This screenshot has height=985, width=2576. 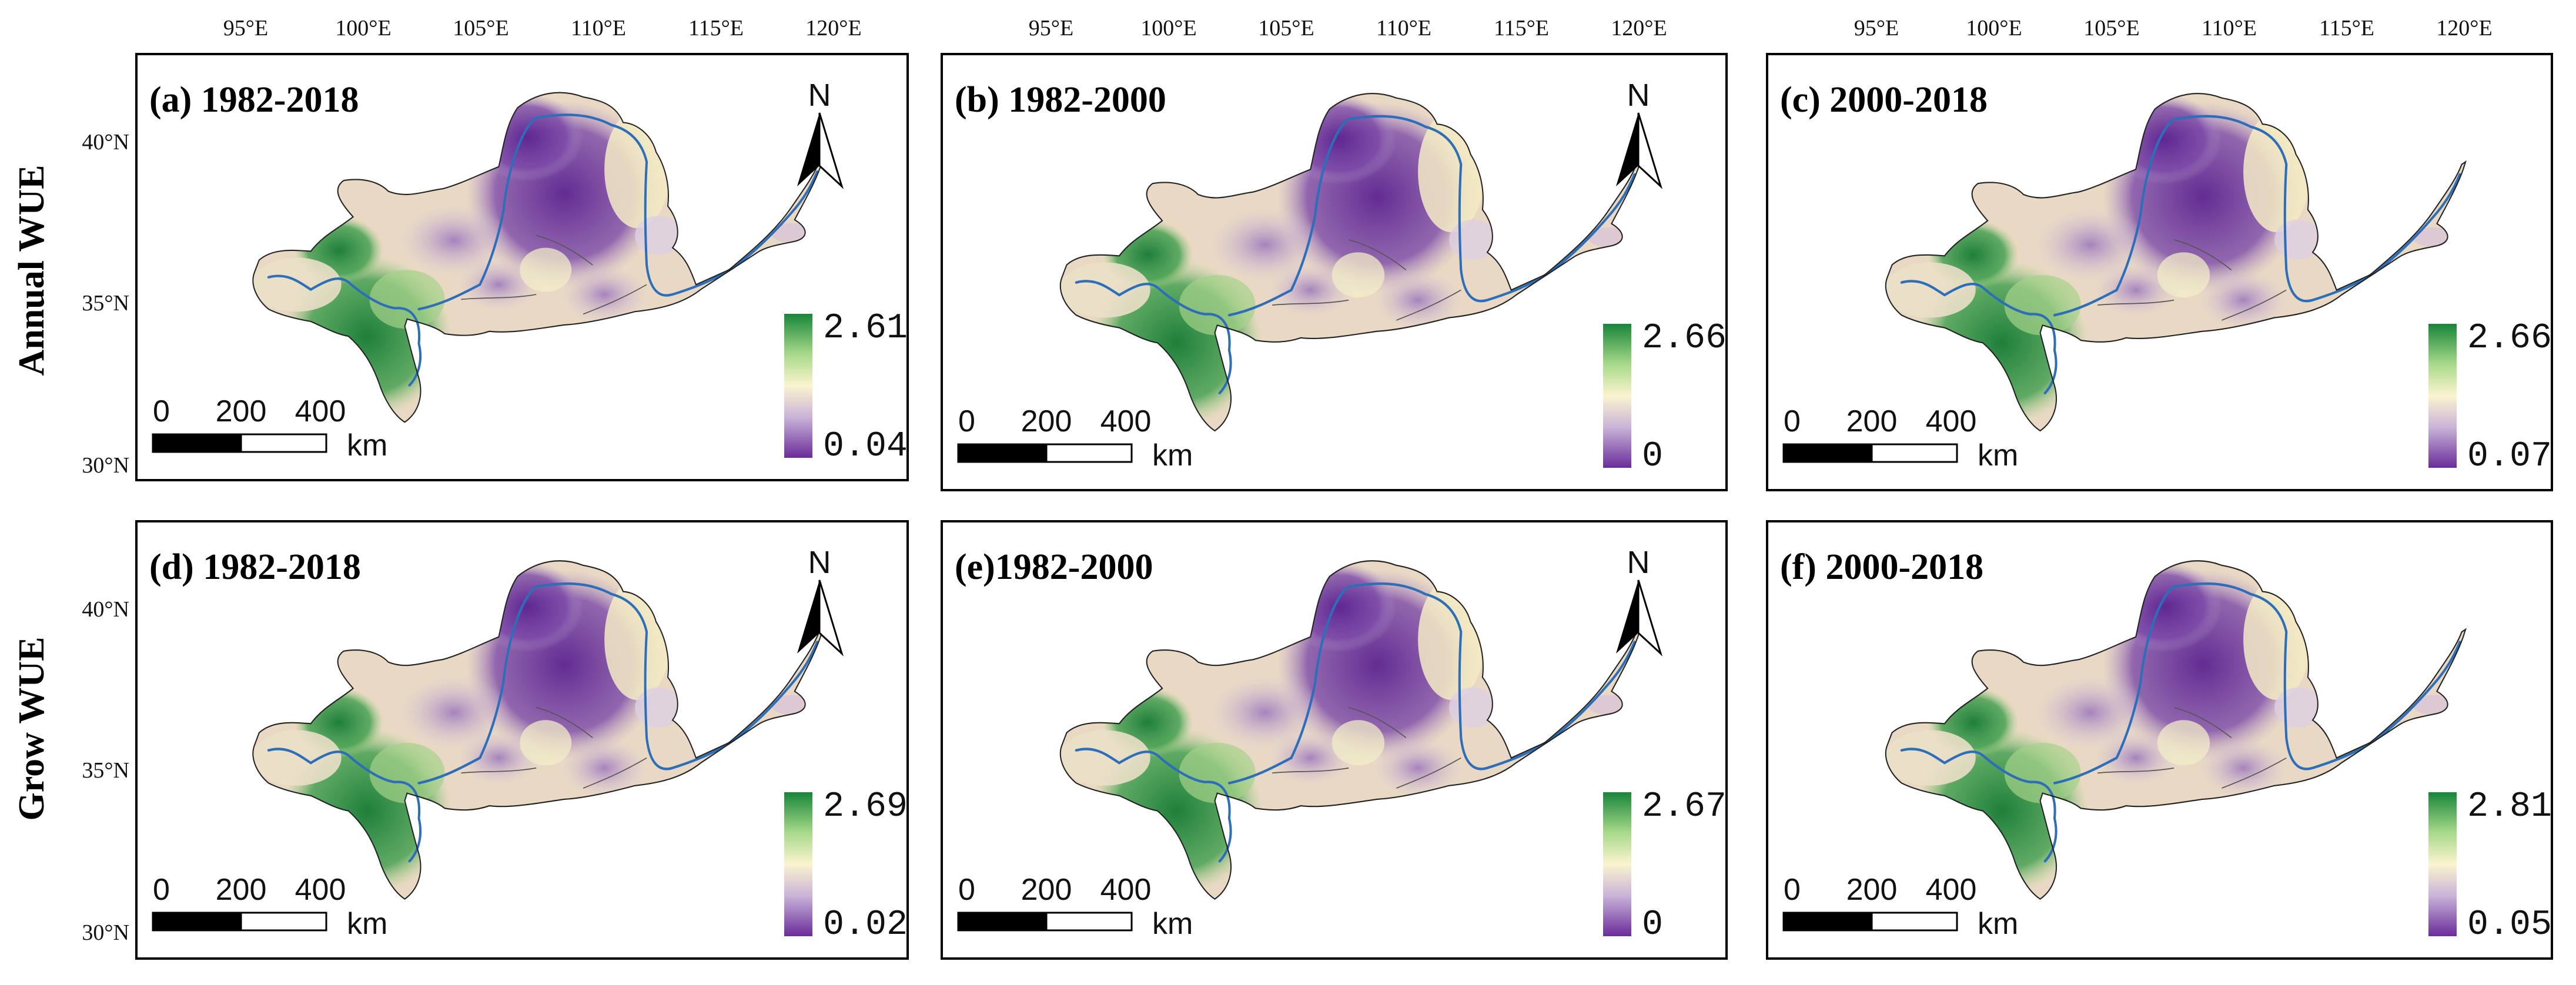 What do you see at coordinates (846, 866) in the screenshot?
I see `color-legend: 2.69 0.02` at bounding box center [846, 866].